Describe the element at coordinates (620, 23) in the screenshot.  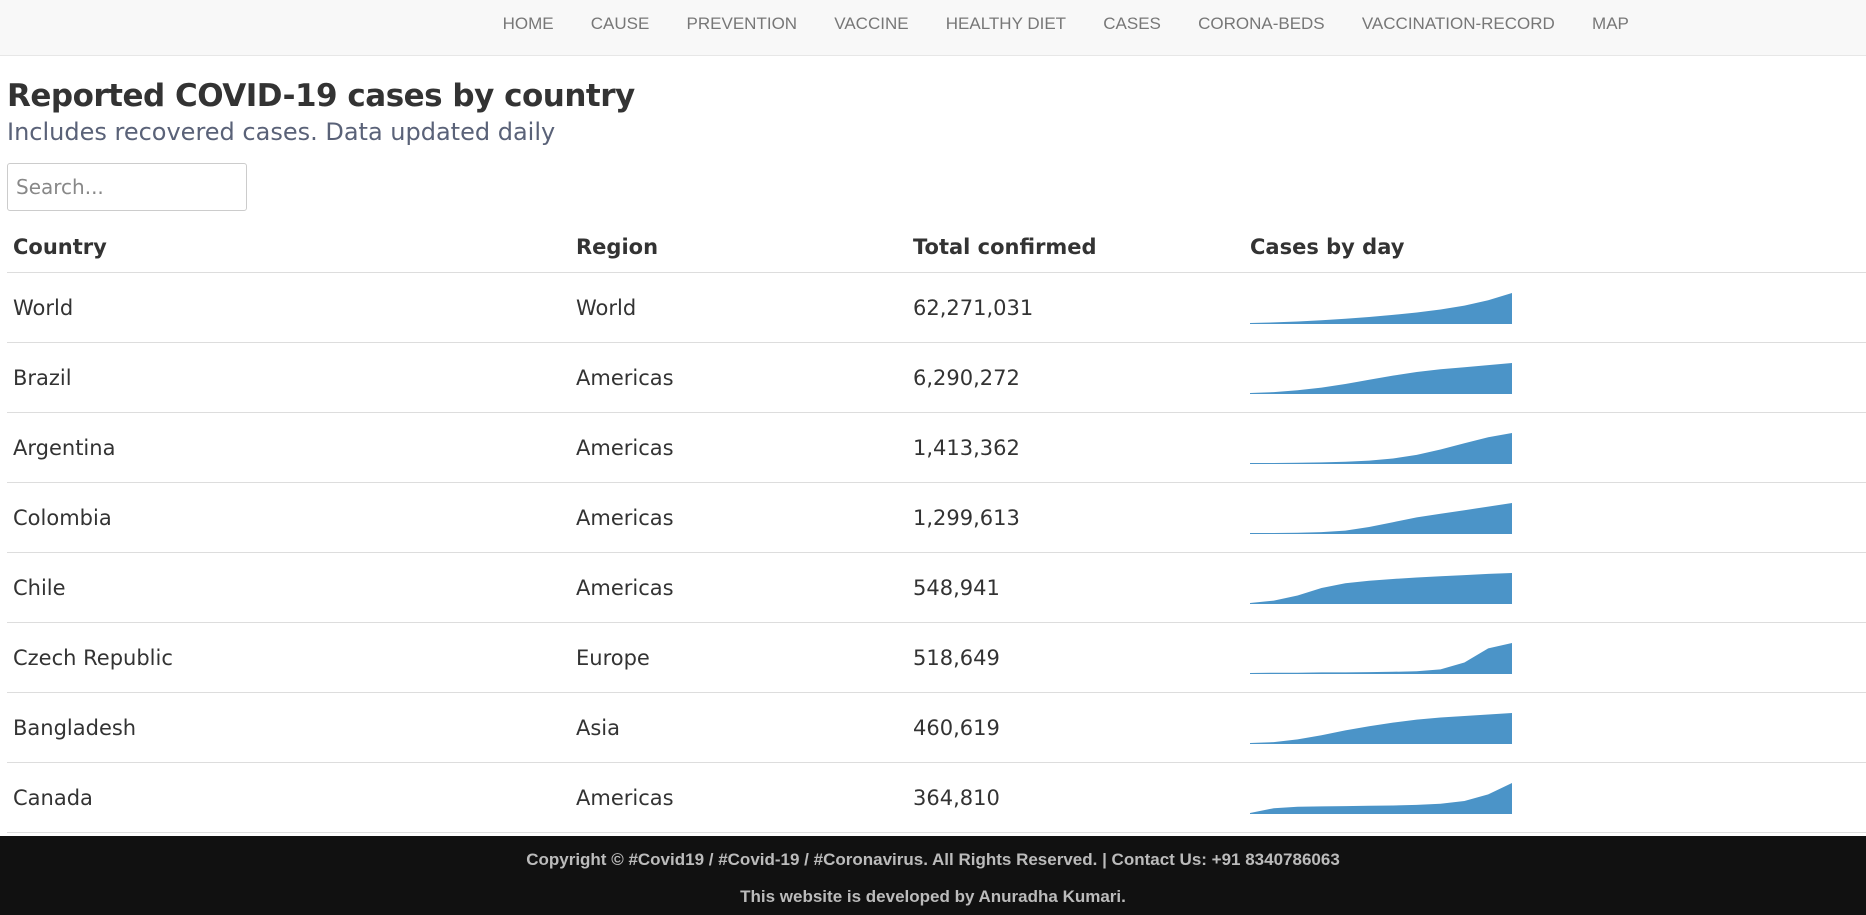
I see `nav-cause: CAUSE` at that location.